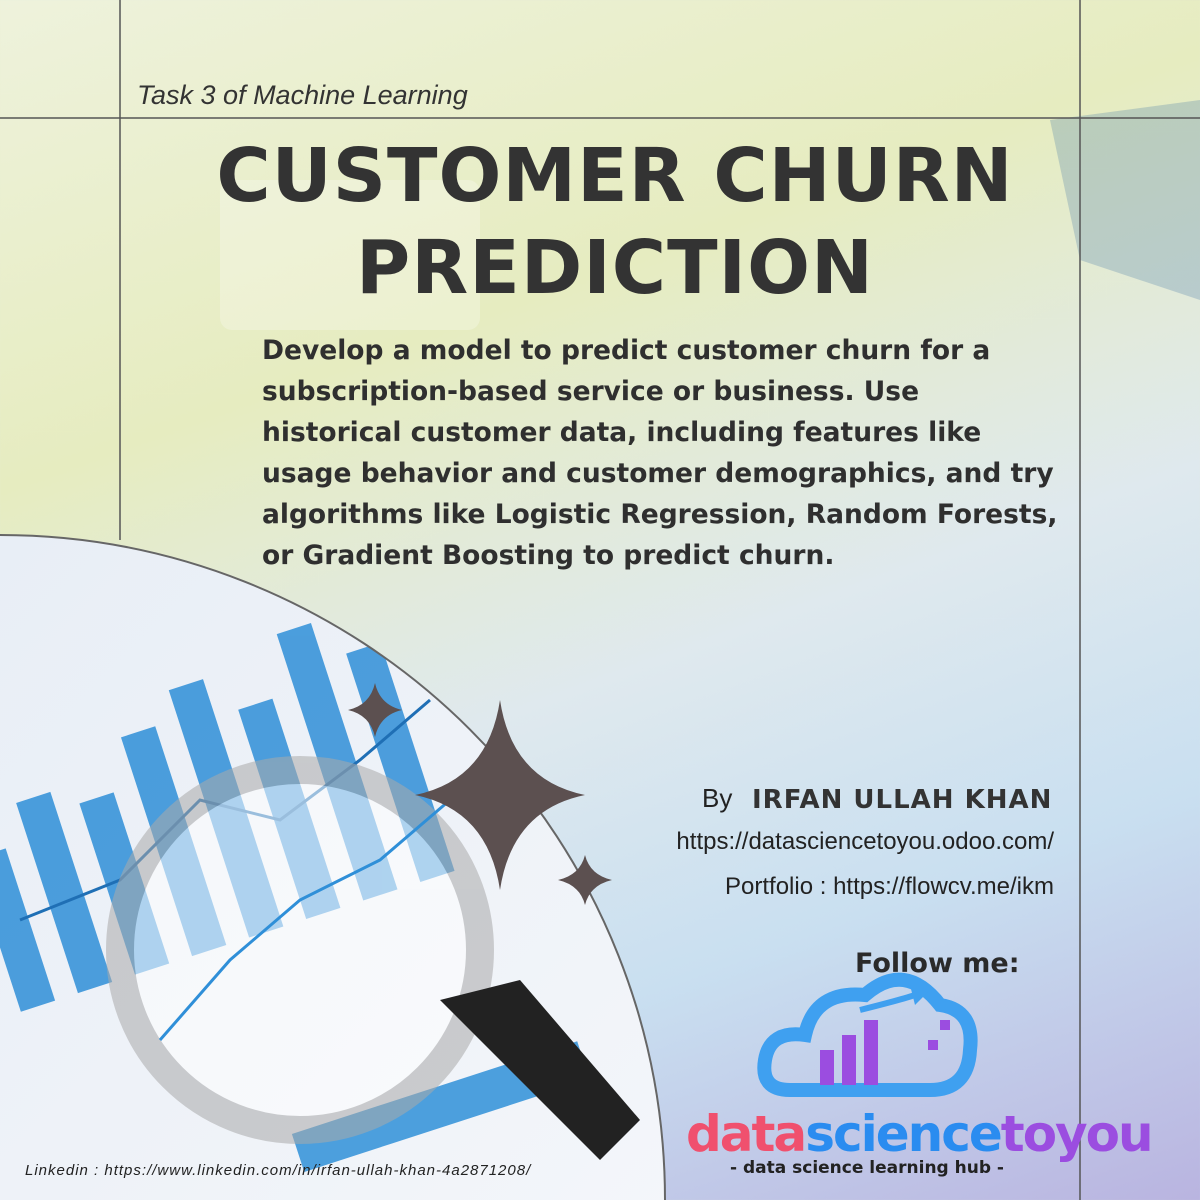  I want to click on logo-part: science, so click(904, 1134).